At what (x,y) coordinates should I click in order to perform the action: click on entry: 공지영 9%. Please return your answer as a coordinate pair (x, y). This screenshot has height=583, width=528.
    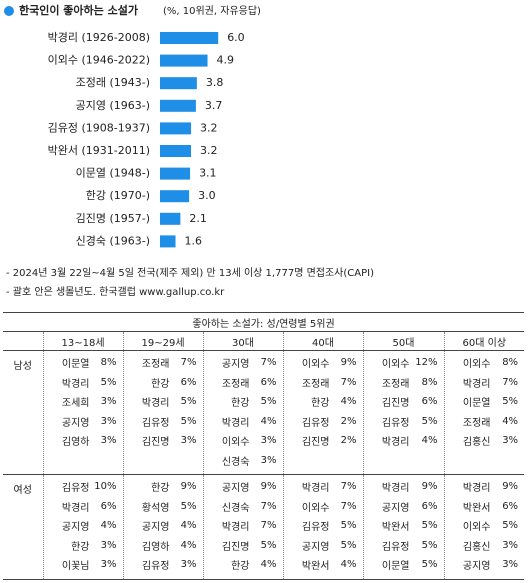
    Looking at the image, I should click on (243, 487).